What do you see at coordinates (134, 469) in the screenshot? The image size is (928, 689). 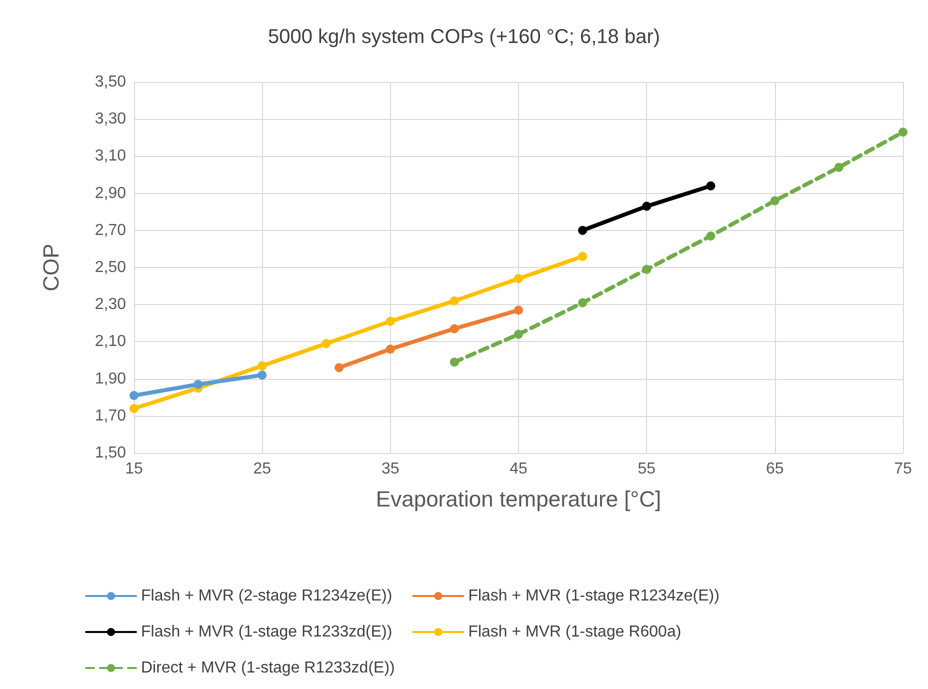 I see `x-tick-label: 15` at bounding box center [134, 469].